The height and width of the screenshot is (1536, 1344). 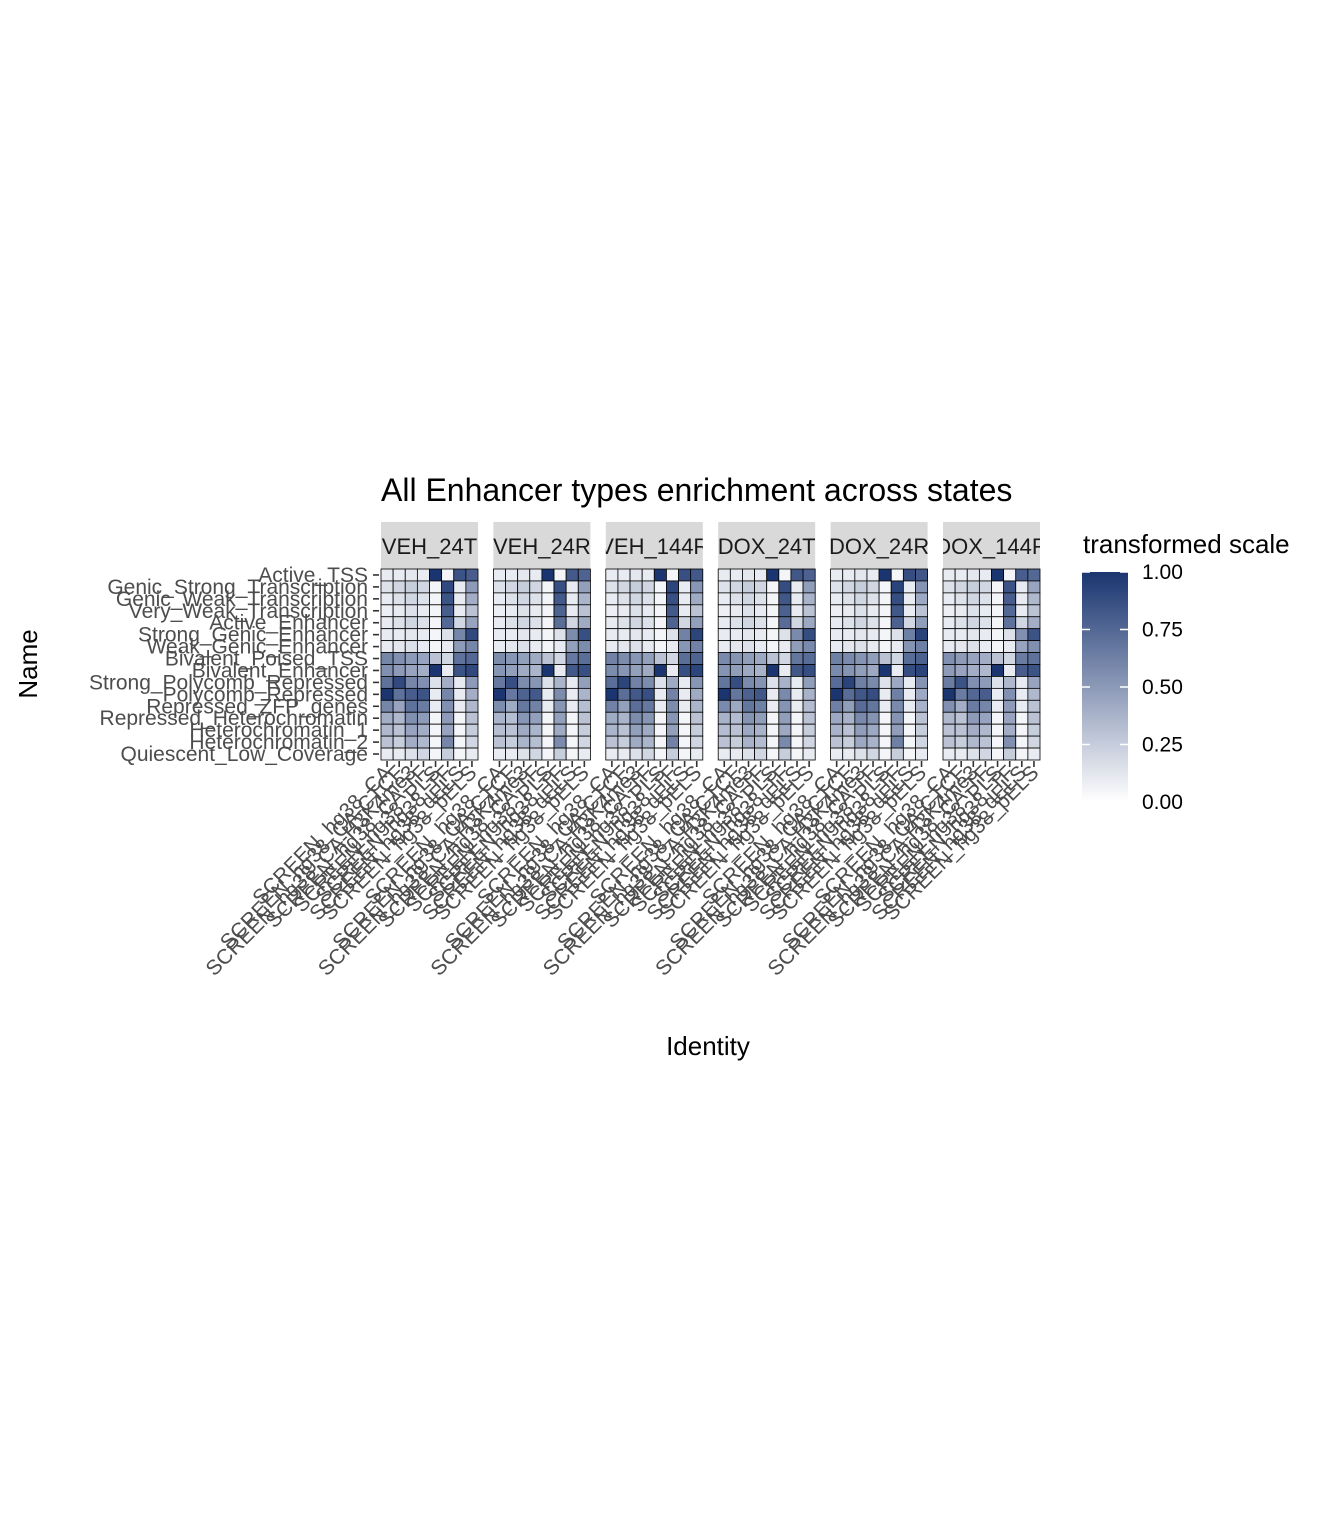 What do you see at coordinates (257, 647) in the screenshot?
I see `y-tick-label: Weak_Genic_Enhancer` at bounding box center [257, 647].